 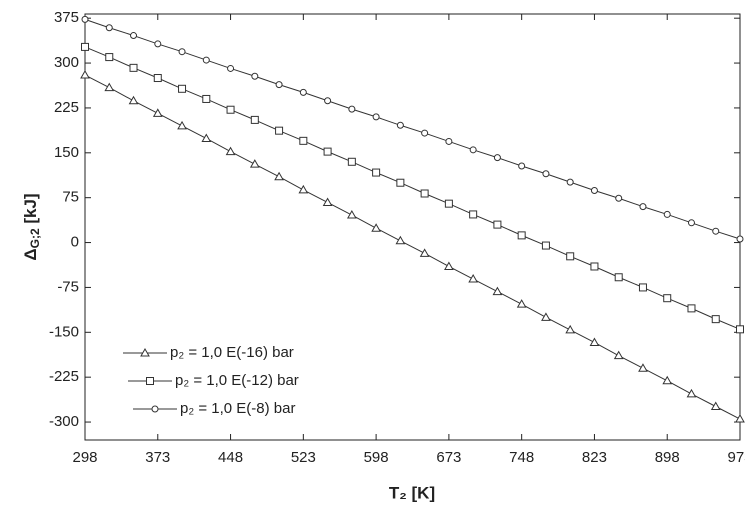 What do you see at coordinates (230, 457) in the screenshot?
I see `x-tick-label: 448` at bounding box center [230, 457].